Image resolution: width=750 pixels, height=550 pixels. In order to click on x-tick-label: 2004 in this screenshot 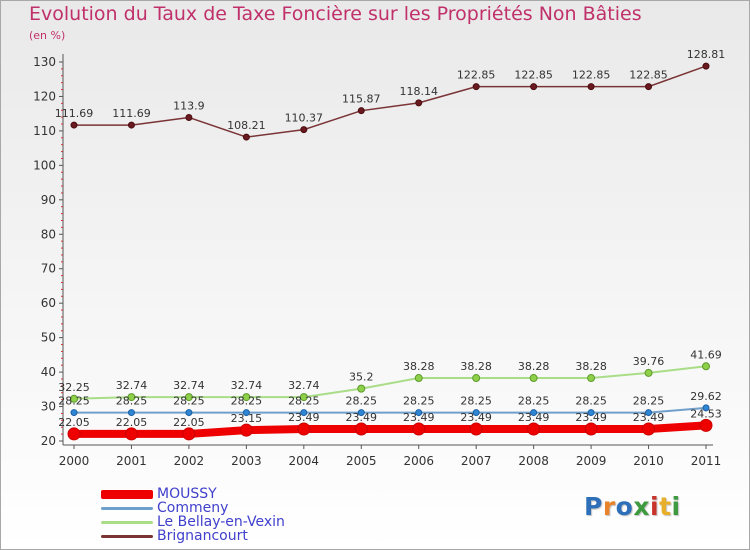, I will do `click(304, 461)`.